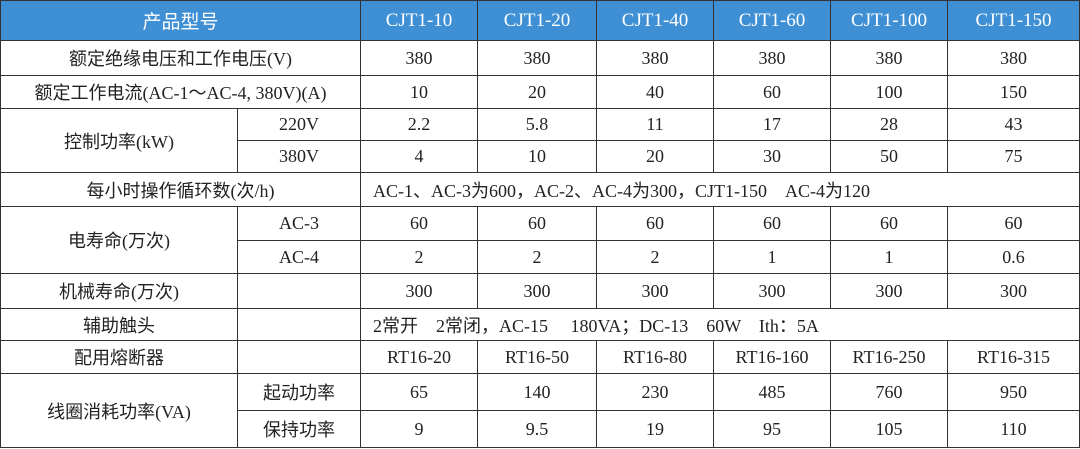 The image size is (1080, 449). I want to click on value-cell: 150, so click(1013, 92).